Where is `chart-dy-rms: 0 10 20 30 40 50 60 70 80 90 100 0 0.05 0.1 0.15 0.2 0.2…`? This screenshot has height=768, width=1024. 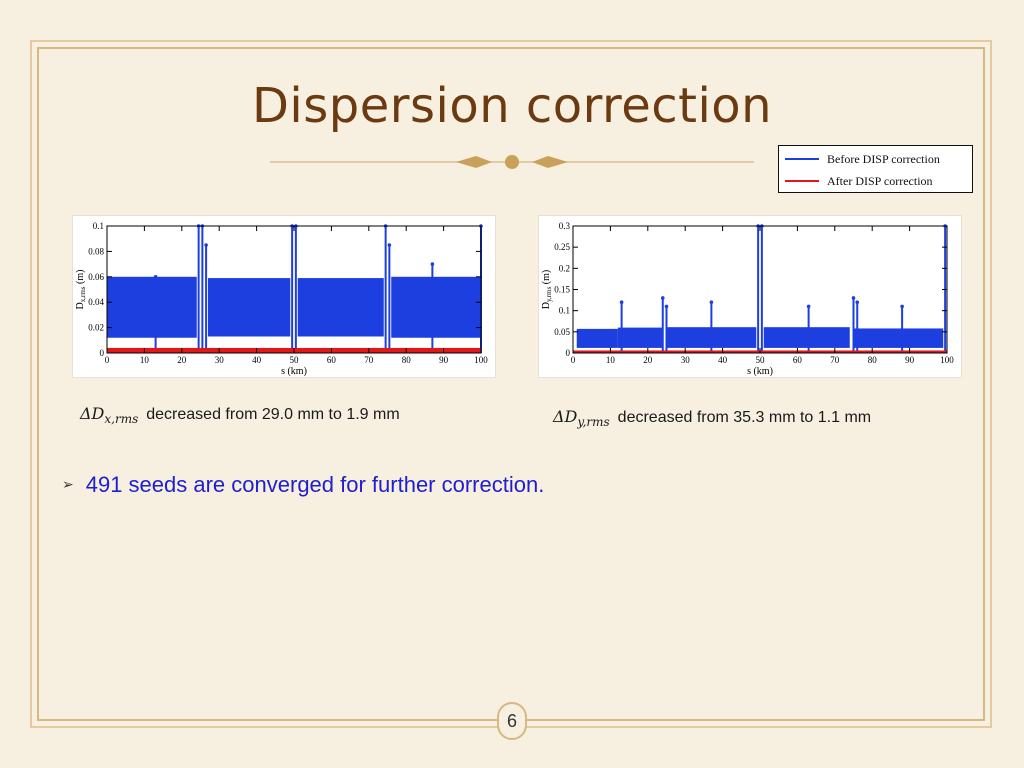
chart-dy-rms: 0 10 20 30 40 50 60 70 80 90 100 0 0.05 0.1 0.15 0.2 0.2… is located at coordinates (747, 299).